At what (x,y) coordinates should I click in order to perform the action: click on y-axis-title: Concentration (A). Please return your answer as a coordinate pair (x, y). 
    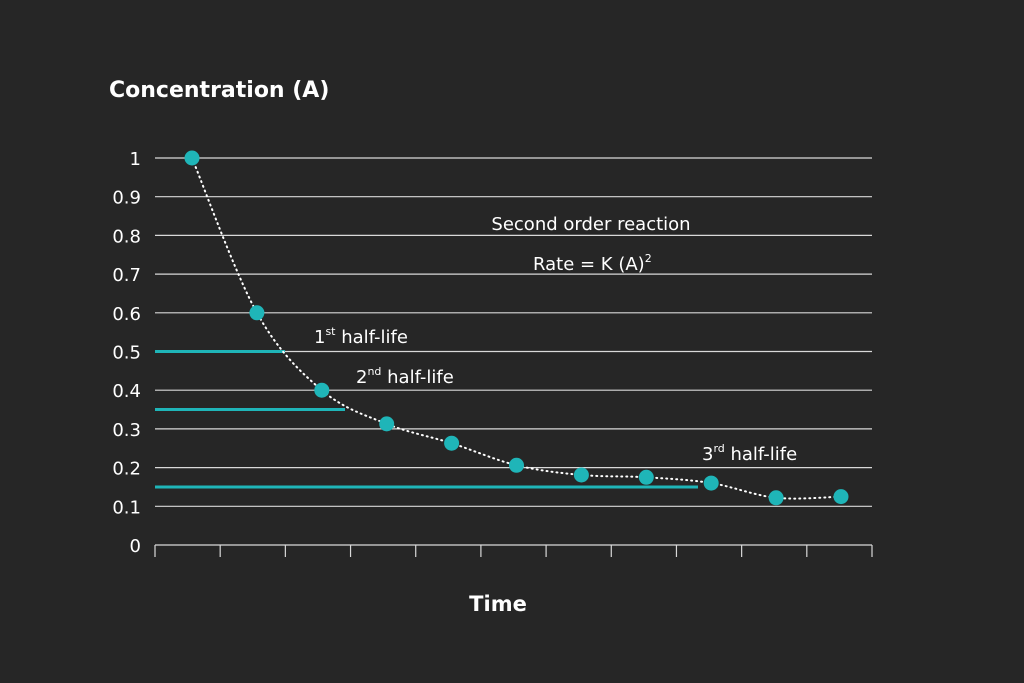
    Looking at the image, I should click on (219, 90).